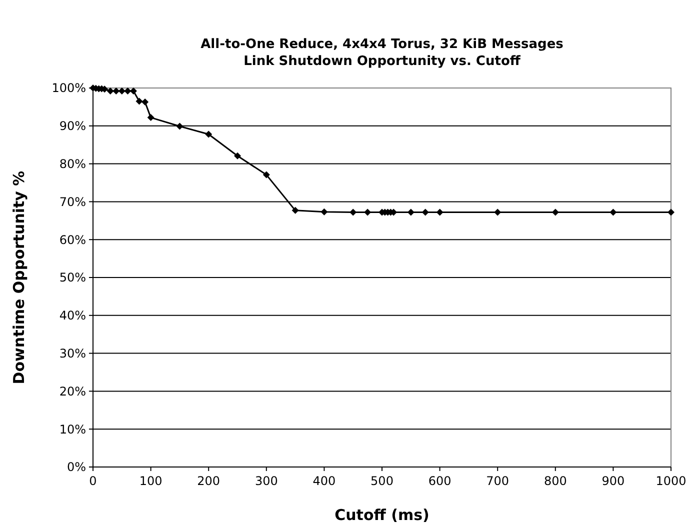 This screenshot has height=532, width=689. Describe the element at coordinates (324, 481) in the screenshot. I see `x-tick-label: 400` at that location.